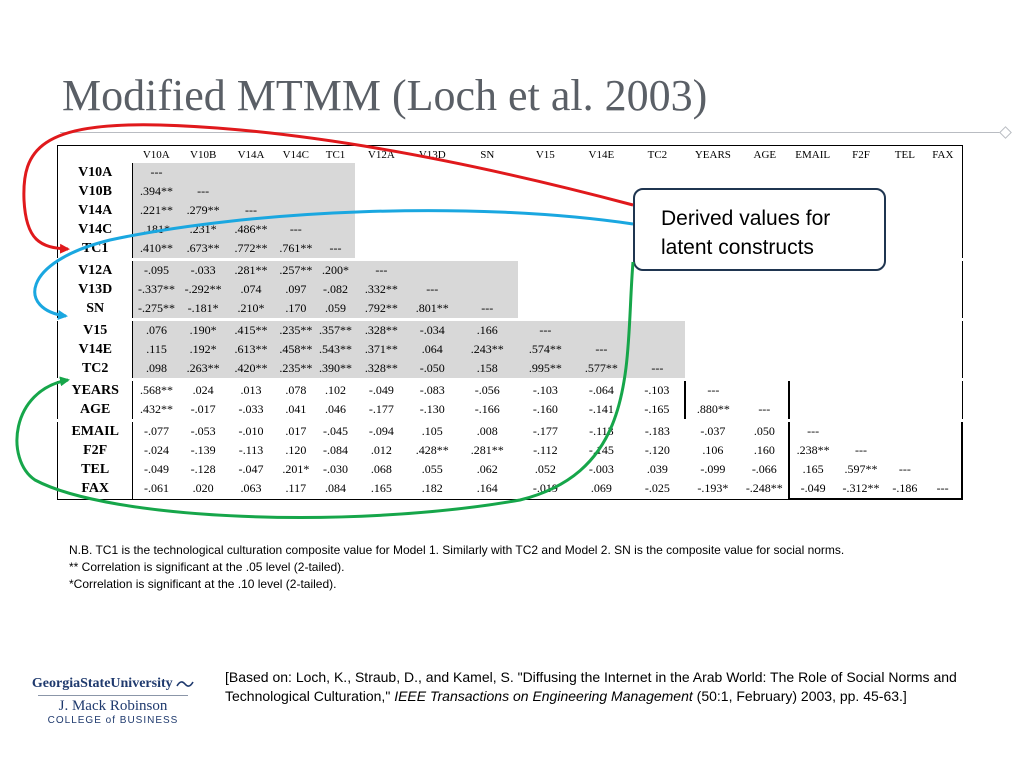  What do you see at coordinates (336, 488) in the screenshot?
I see `table-cell: .084` at bounding box center [336, 488].